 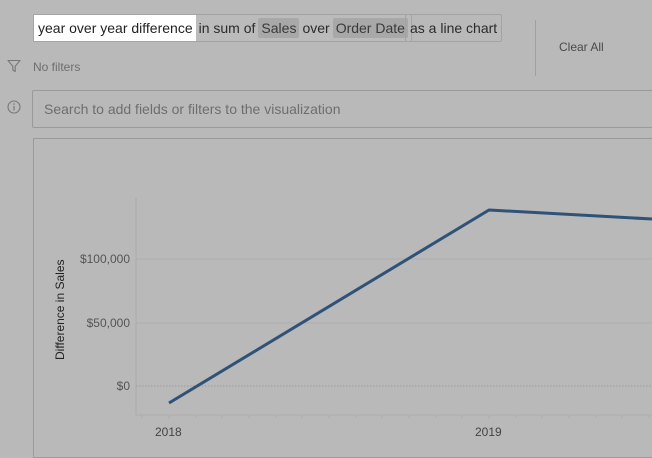 I want to click on vertical-divider, so click(x=535, y=48).